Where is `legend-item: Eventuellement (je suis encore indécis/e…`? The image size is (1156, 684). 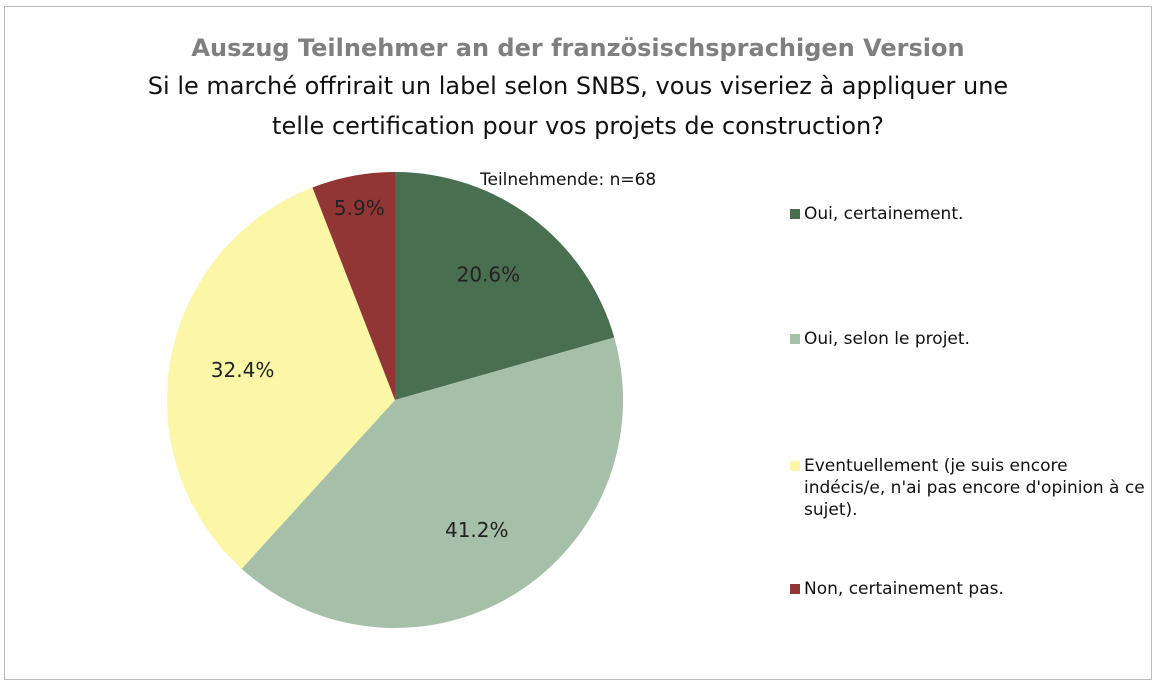 legend-item: Eventuellement (je suis encore indécis/e… is located at coordinates (970, 488).